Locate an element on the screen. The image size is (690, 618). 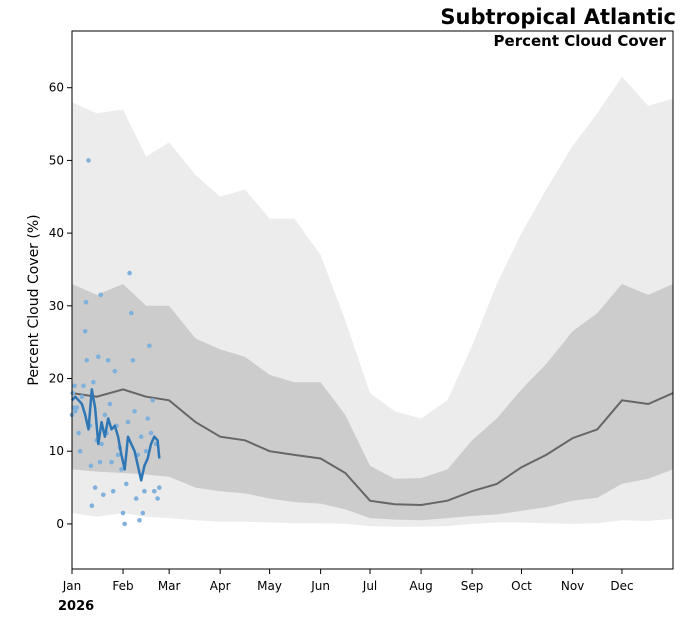
x-tick-label-feb: Feb is located at coordinates (122, 586).